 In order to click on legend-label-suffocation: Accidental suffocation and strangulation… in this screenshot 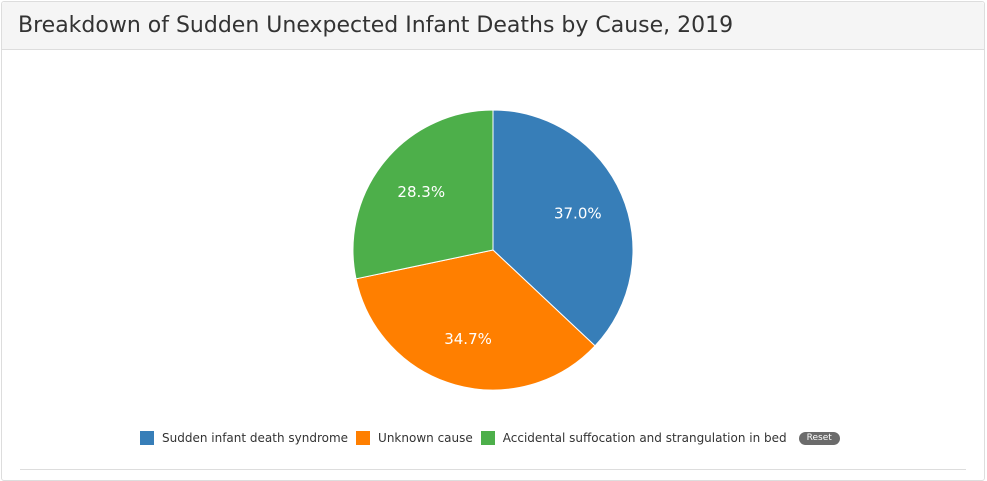, I will do `click(644, 438)`.